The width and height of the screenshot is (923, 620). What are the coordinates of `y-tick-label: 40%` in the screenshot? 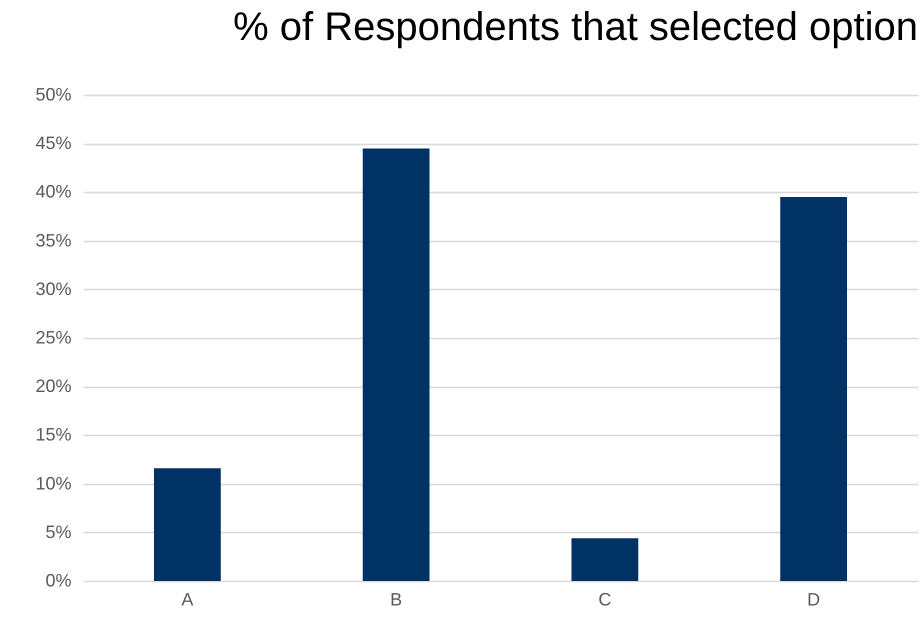 It's located at (53, 192).